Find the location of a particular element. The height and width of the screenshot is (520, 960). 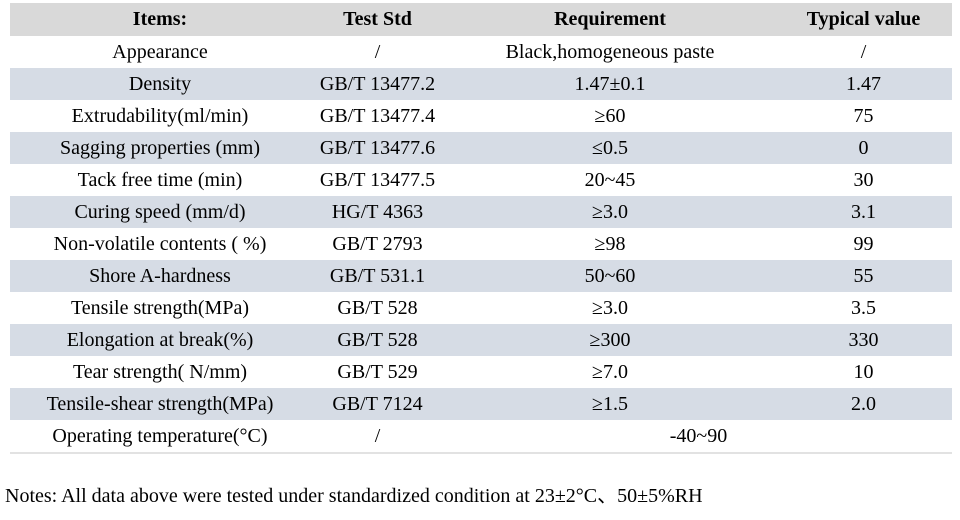

table-row: Tear strength( N/mm) GB/T 529 ≥7.0 10 is located at coordinates (481, 372).